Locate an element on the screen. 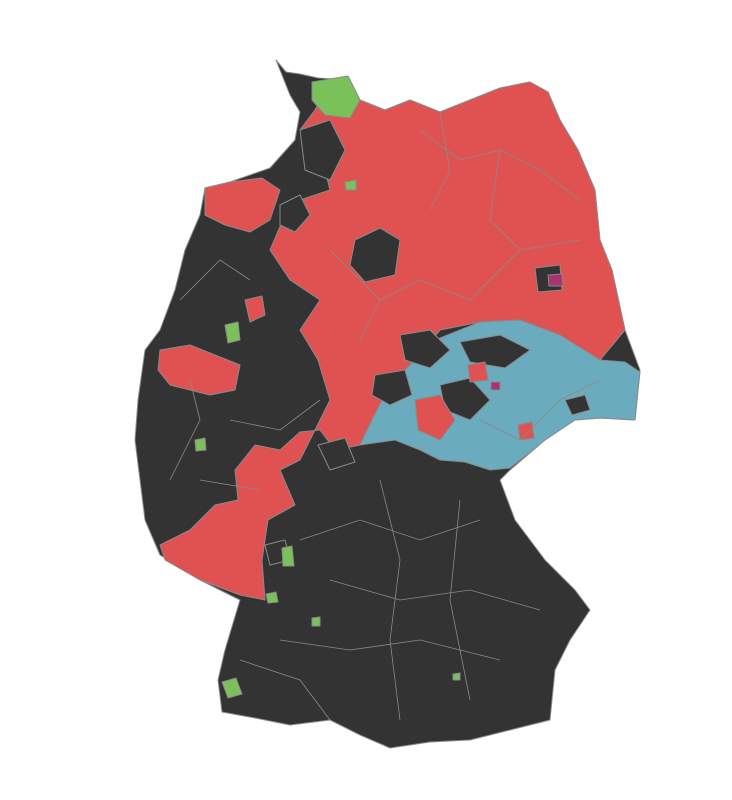  region-west-small is located at coordinates (255, 309).